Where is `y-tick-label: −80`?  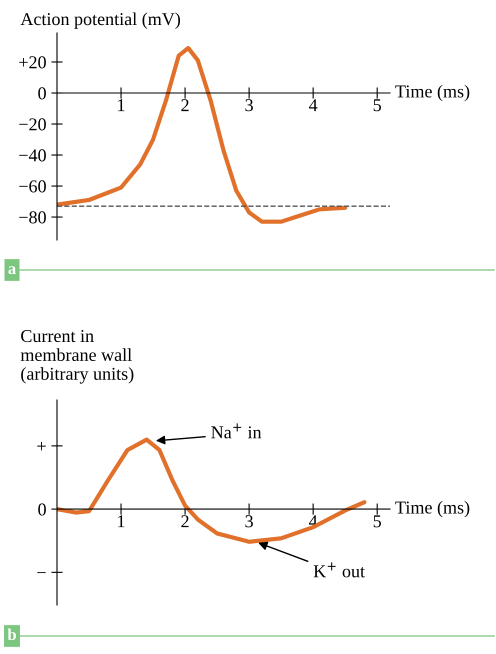 y-tick-label: −80 is located at coordinates (32, 217).